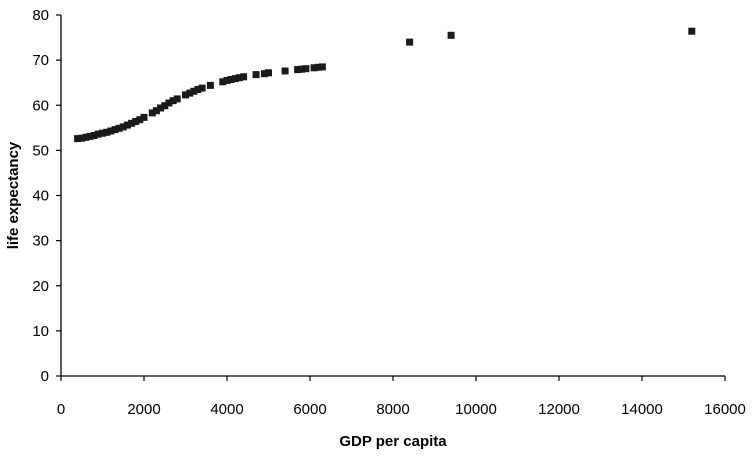  Describe the element at coordinates (40, 105) in the screenshot. I see `y-tick-label: 60` at that location.